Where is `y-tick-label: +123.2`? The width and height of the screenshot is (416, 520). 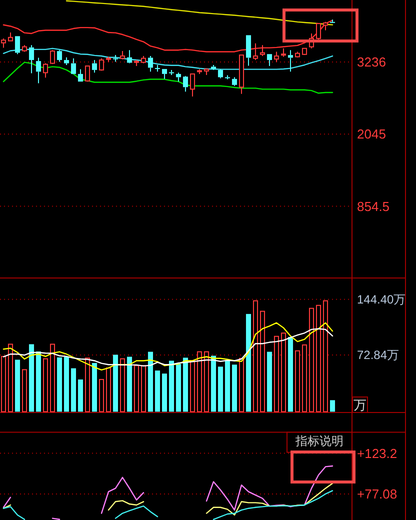 y-tick-label: +123.2 is located at coordinates (377, 453).